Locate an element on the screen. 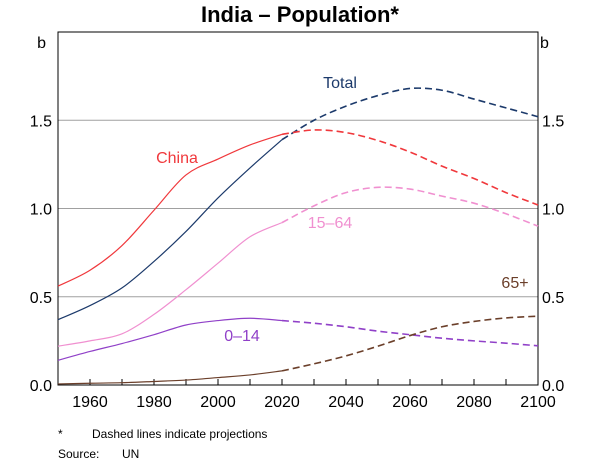 The width and height of the screenshot is (600, 466). source-text: UN is located at coordinates (131, 454).